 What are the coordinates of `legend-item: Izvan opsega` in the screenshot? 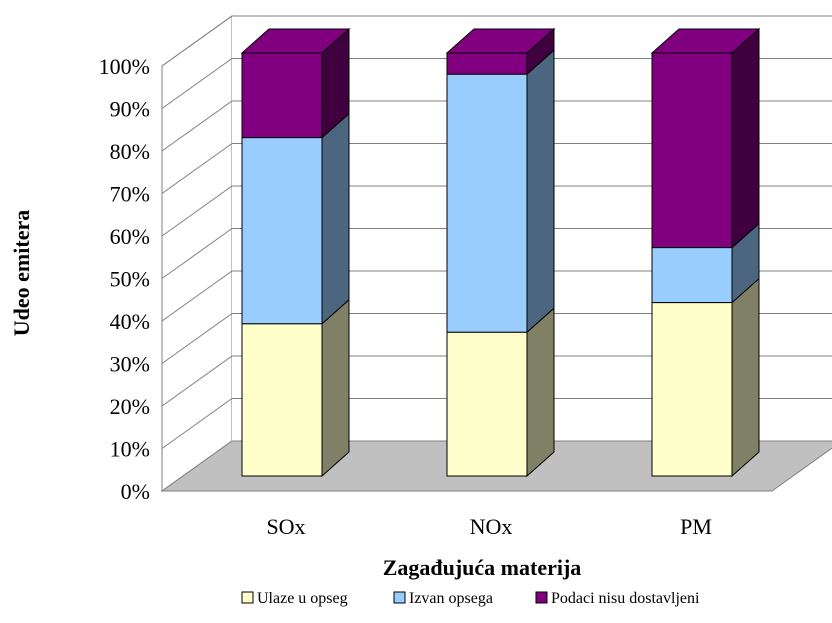 It's located at (443, 598).